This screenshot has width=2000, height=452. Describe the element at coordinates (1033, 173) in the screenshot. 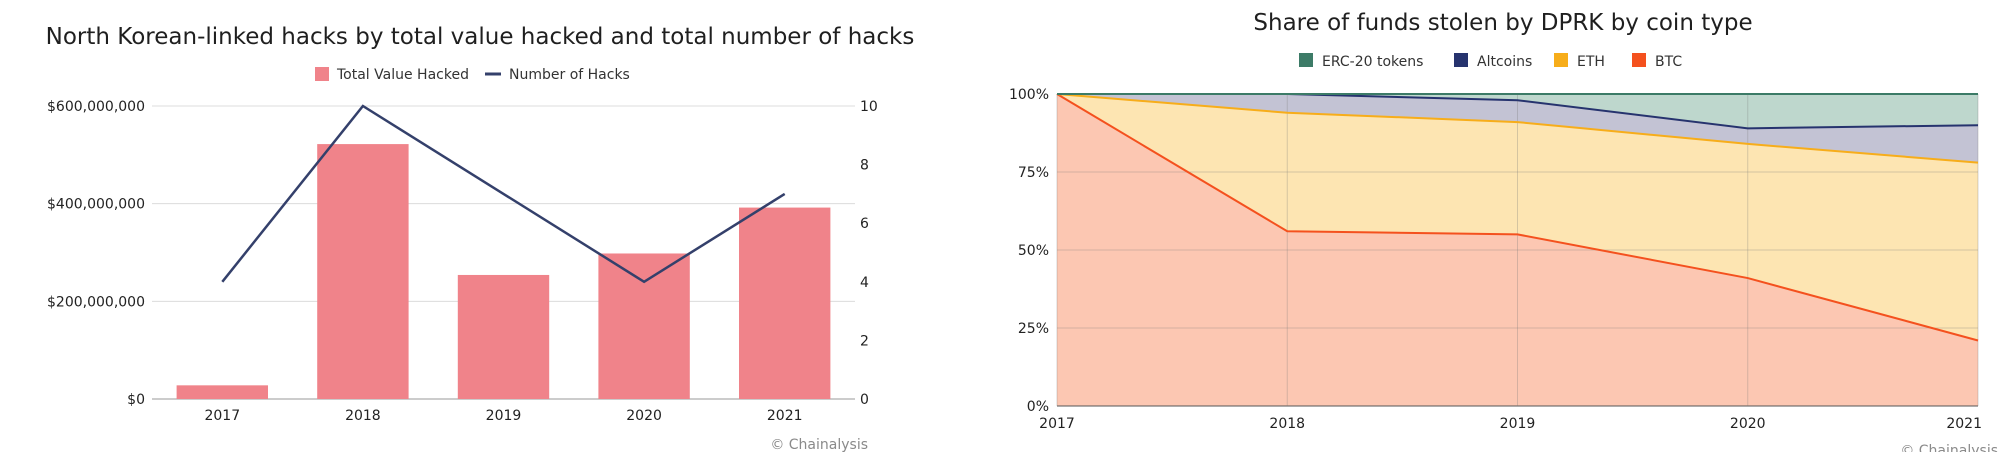

I see `right-y-tick-label: 75%` at that location.